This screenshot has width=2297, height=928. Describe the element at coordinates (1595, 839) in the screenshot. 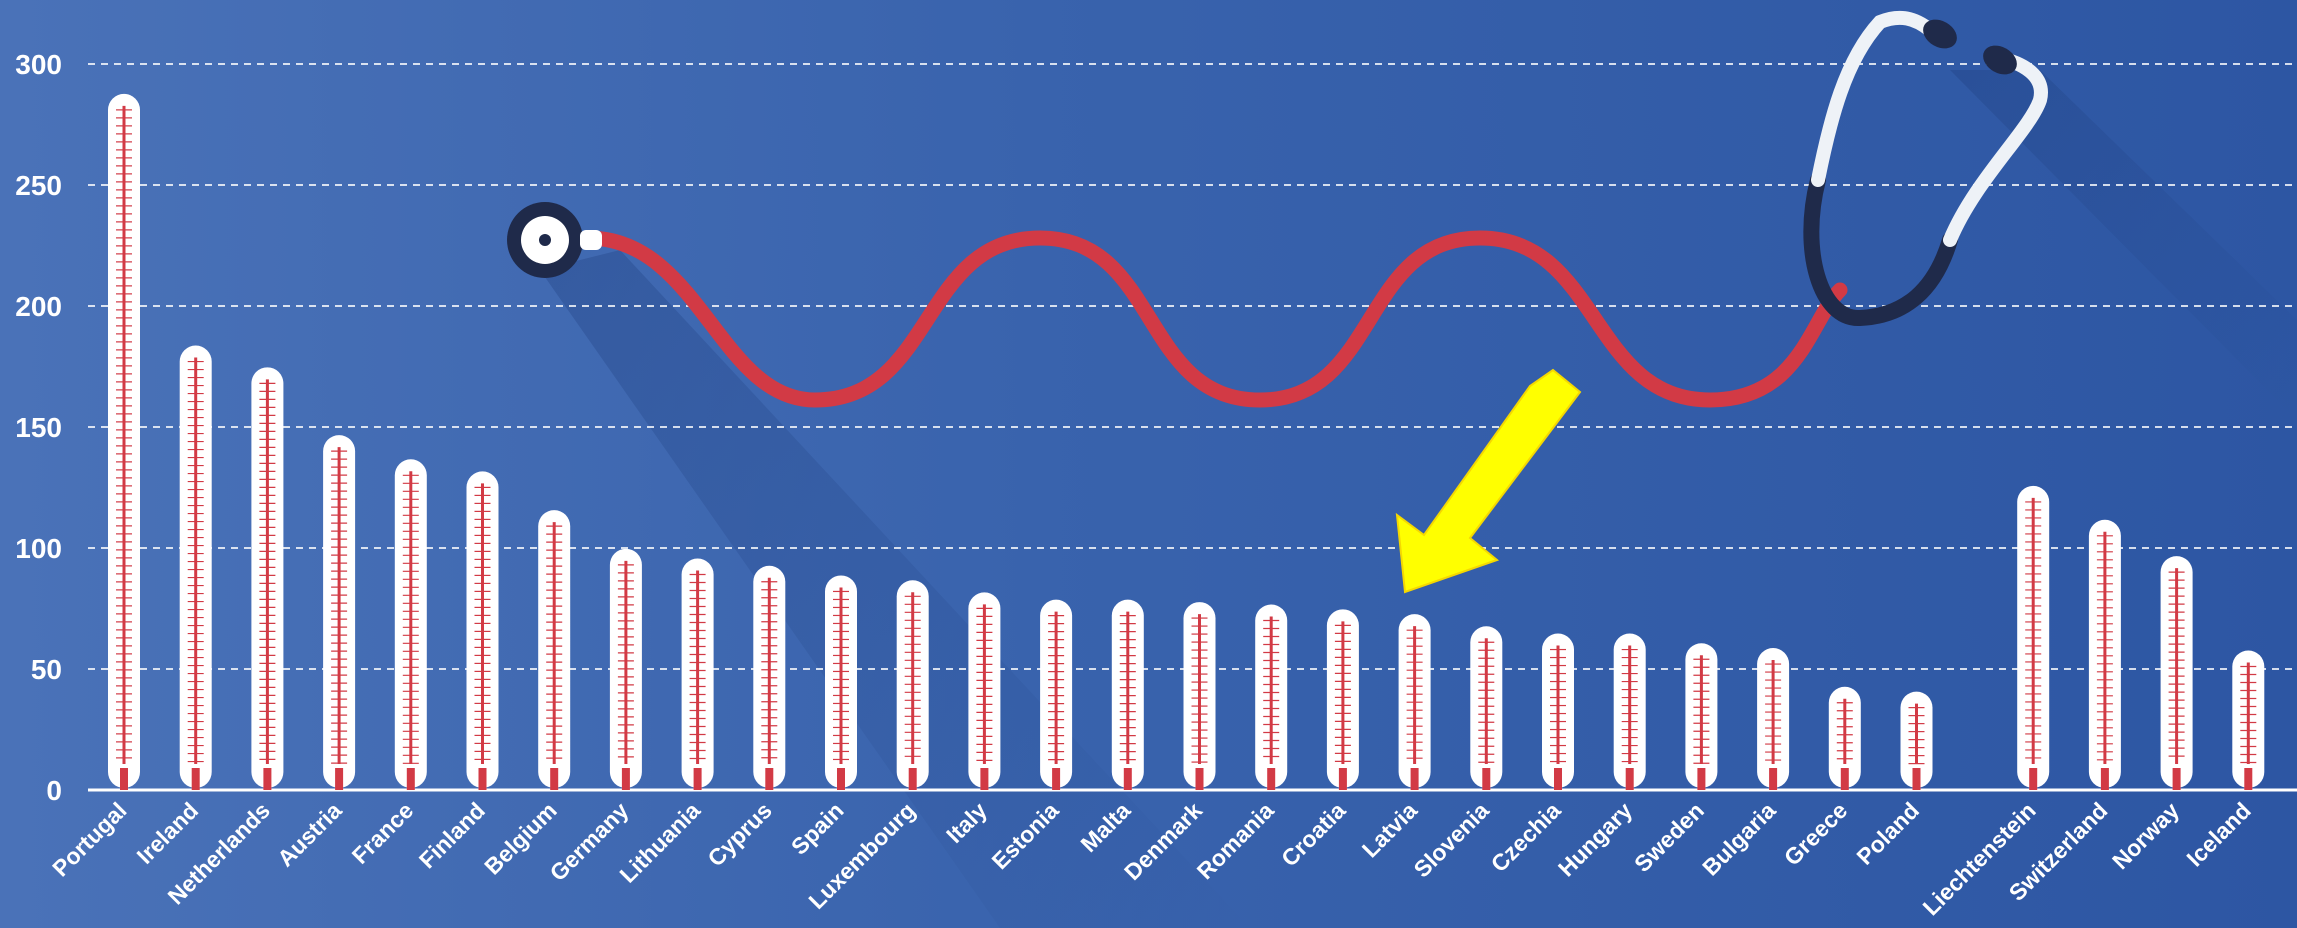

I see `x-tick-label: Hungary` at that location.